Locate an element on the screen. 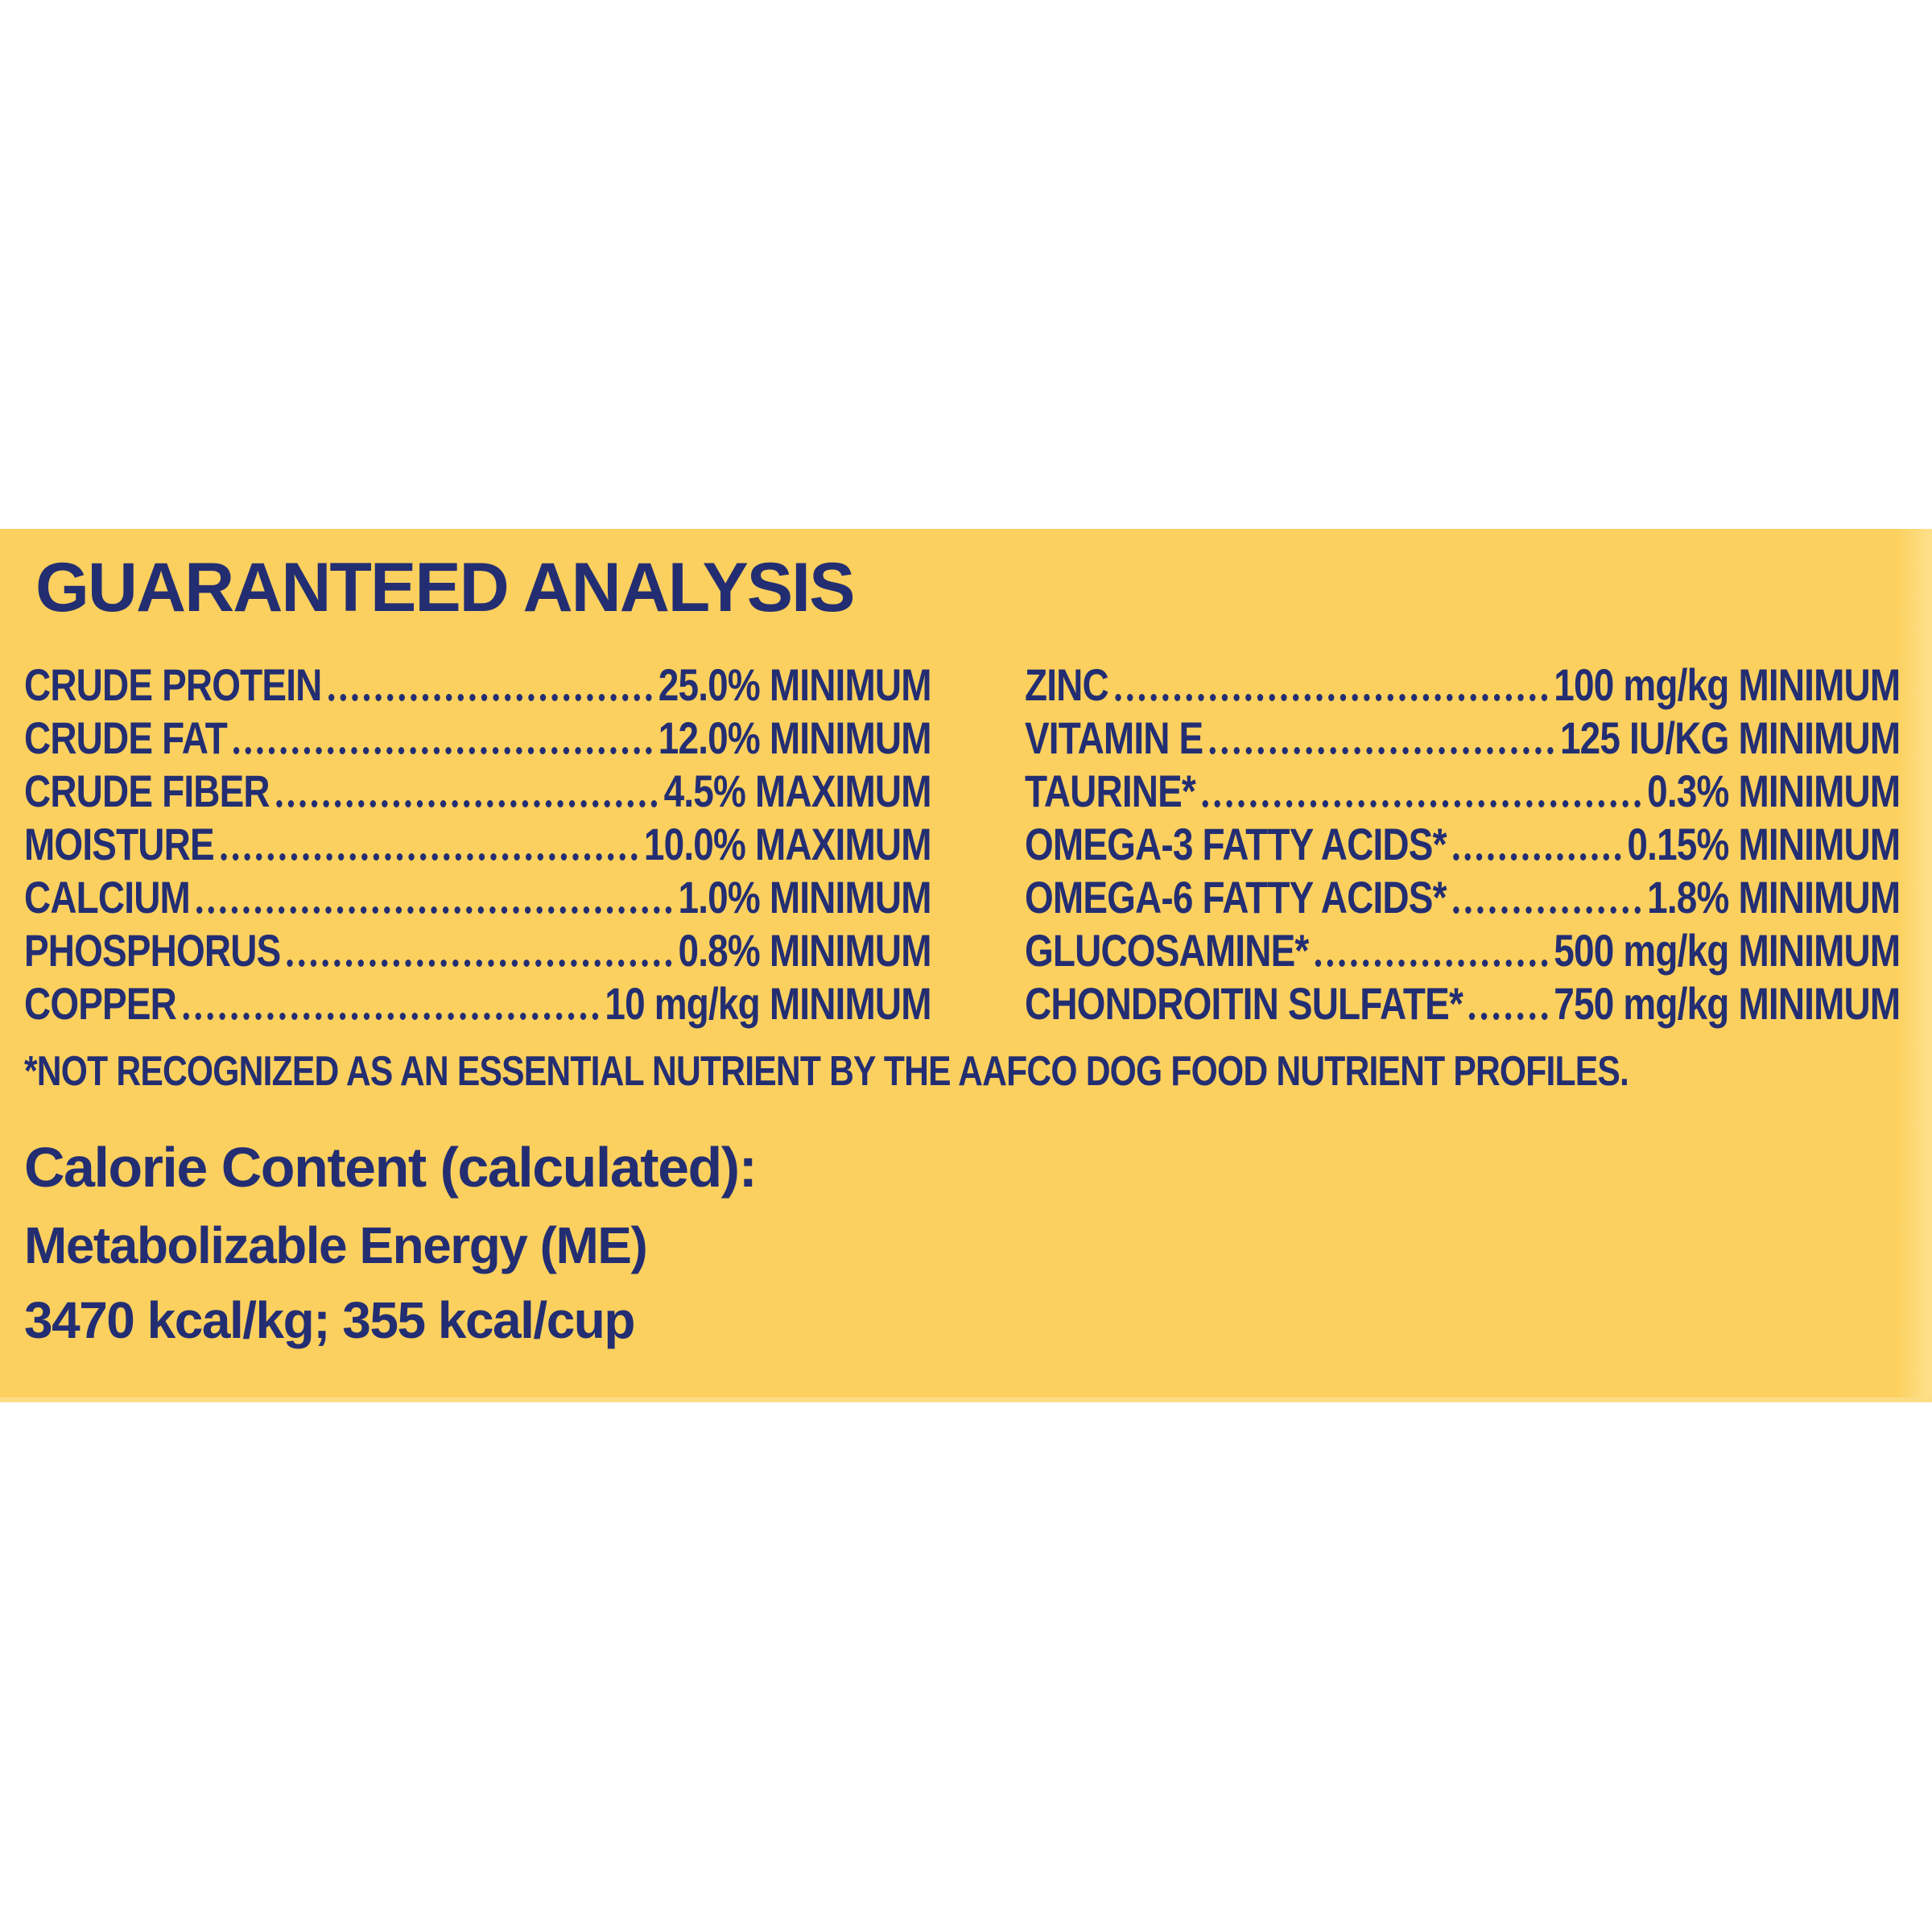 Image resolution: width=1932 pixels, height=1932 pixels. calorie-content-heading: Calorie Content (calculated): is located at coordinates (391, 1167).